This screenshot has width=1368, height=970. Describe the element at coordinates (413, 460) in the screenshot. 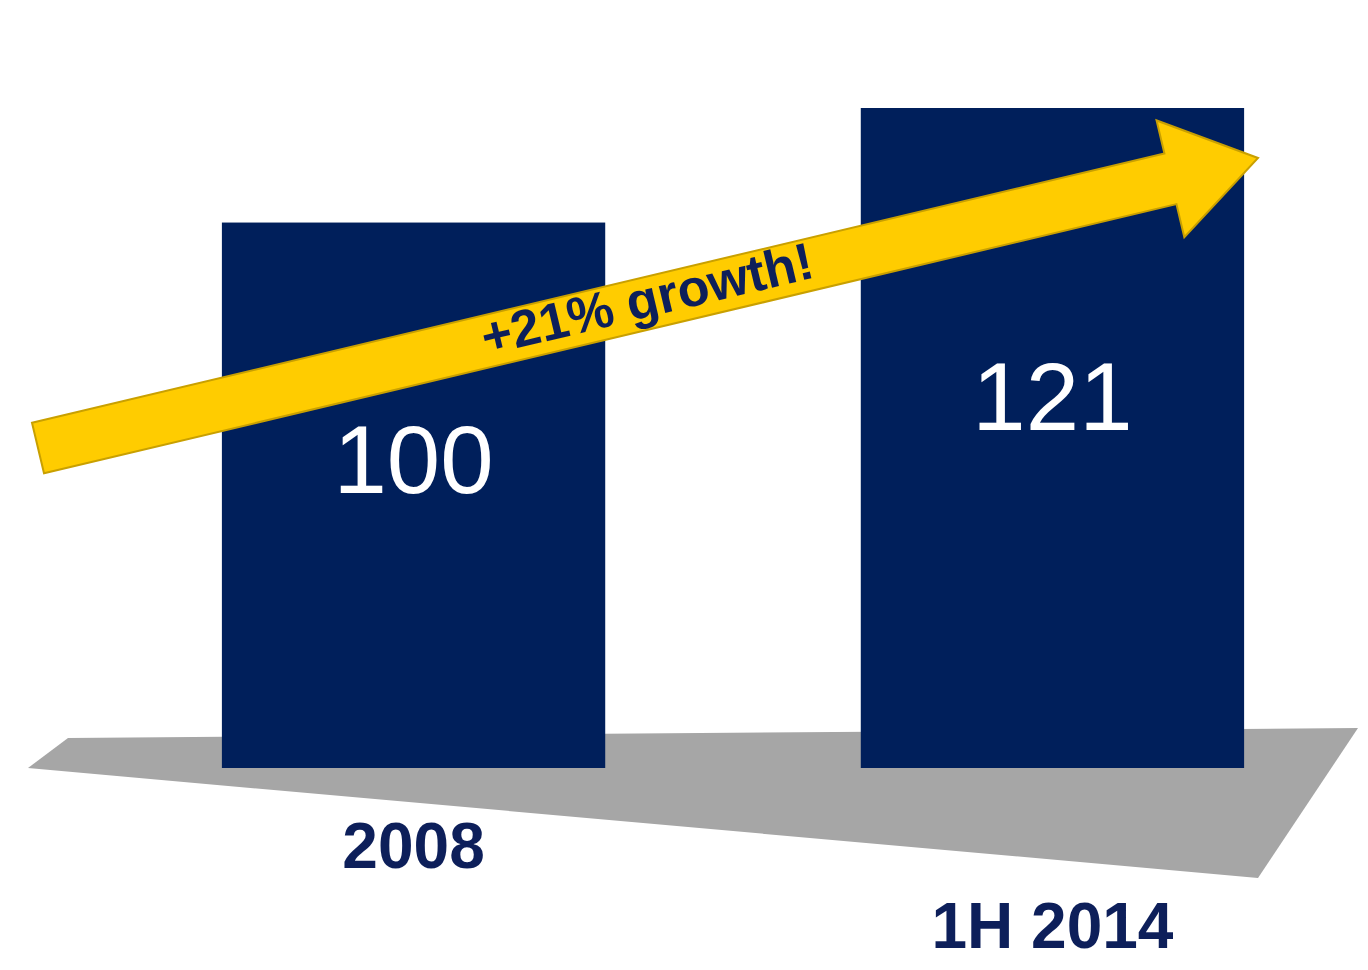

I see `data-label: 100` at that location.